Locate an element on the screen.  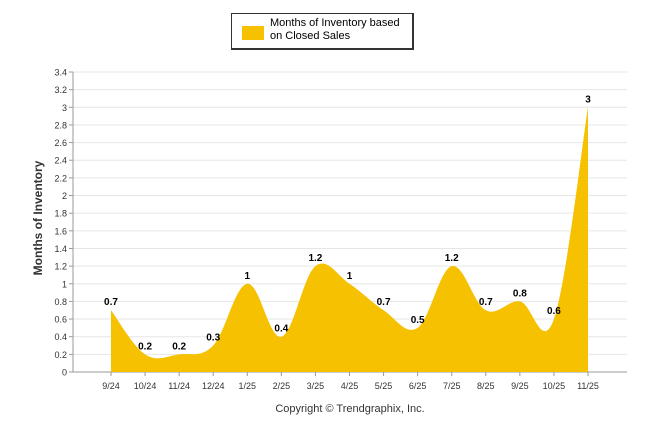
y-tick-label: 2 is located at coordinates (64, 196).